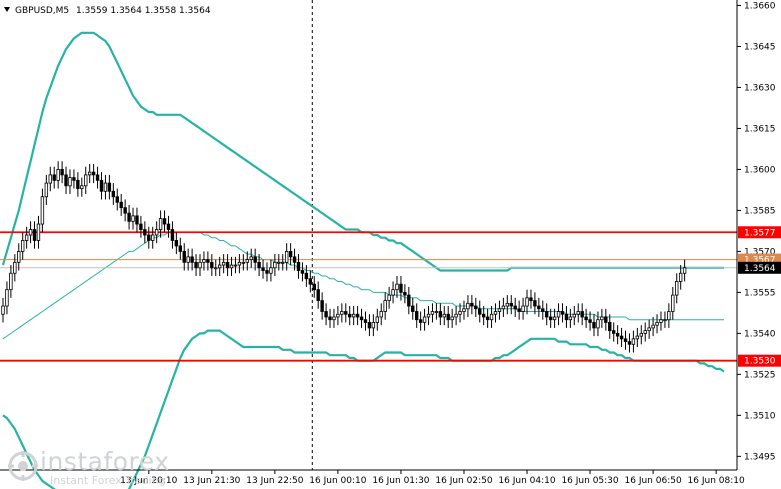  Describe the element at coordinates (760, 88) in the screenshot. I see `y-tick-label: 1.3630` at that location.